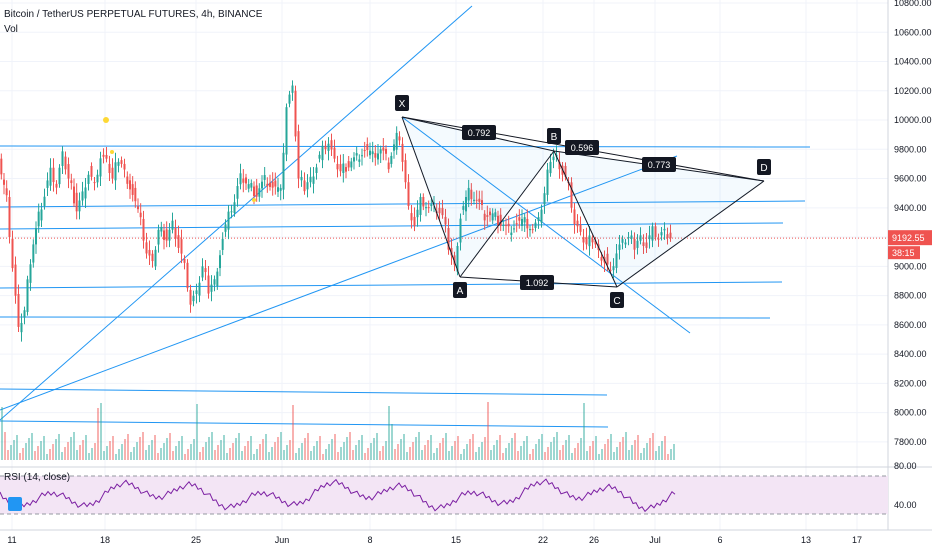 This screenshot has height=550, width=932. Describe the element at coordinates (905, 466) in the screenshot. I see `rsi-tick-label: 80.00` at that location.